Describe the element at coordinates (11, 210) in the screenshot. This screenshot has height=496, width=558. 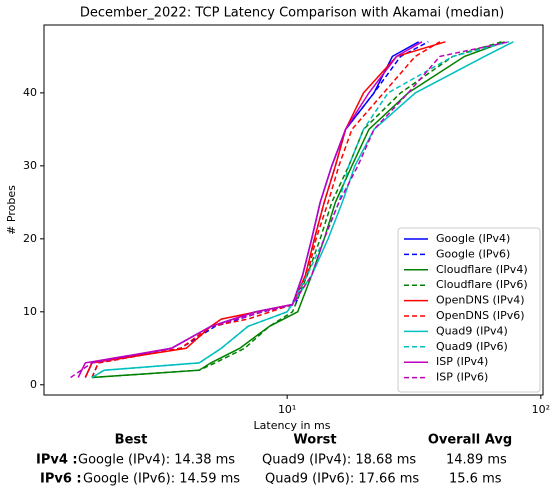
I see `y-axis-label: # Probes` at that location.